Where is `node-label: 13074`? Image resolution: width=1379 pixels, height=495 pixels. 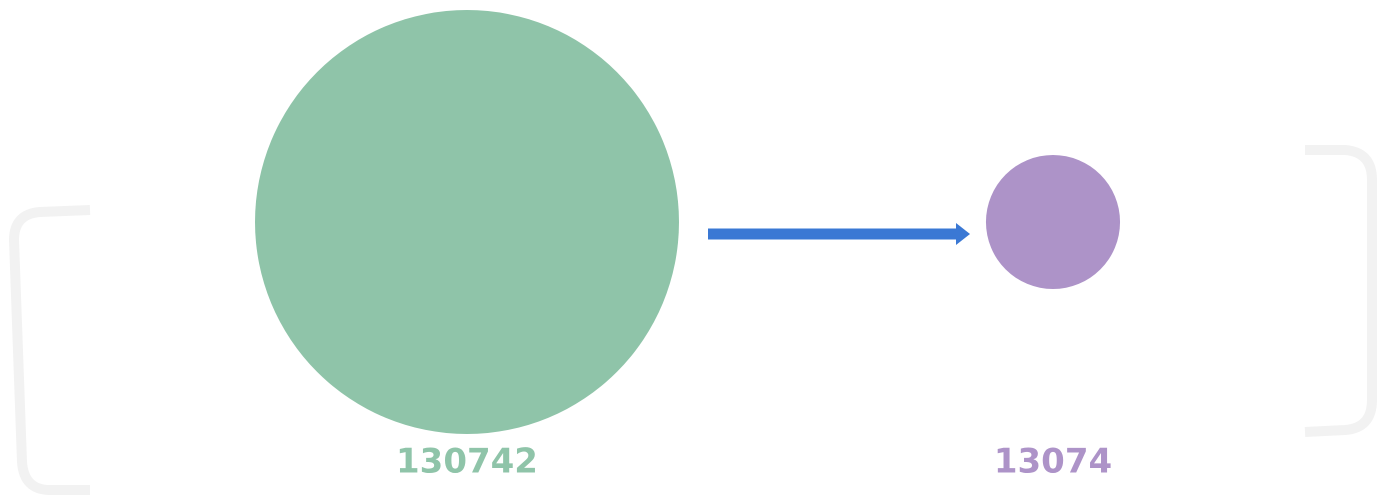
node-label: 13074 is located at coordinates (1053, 462).